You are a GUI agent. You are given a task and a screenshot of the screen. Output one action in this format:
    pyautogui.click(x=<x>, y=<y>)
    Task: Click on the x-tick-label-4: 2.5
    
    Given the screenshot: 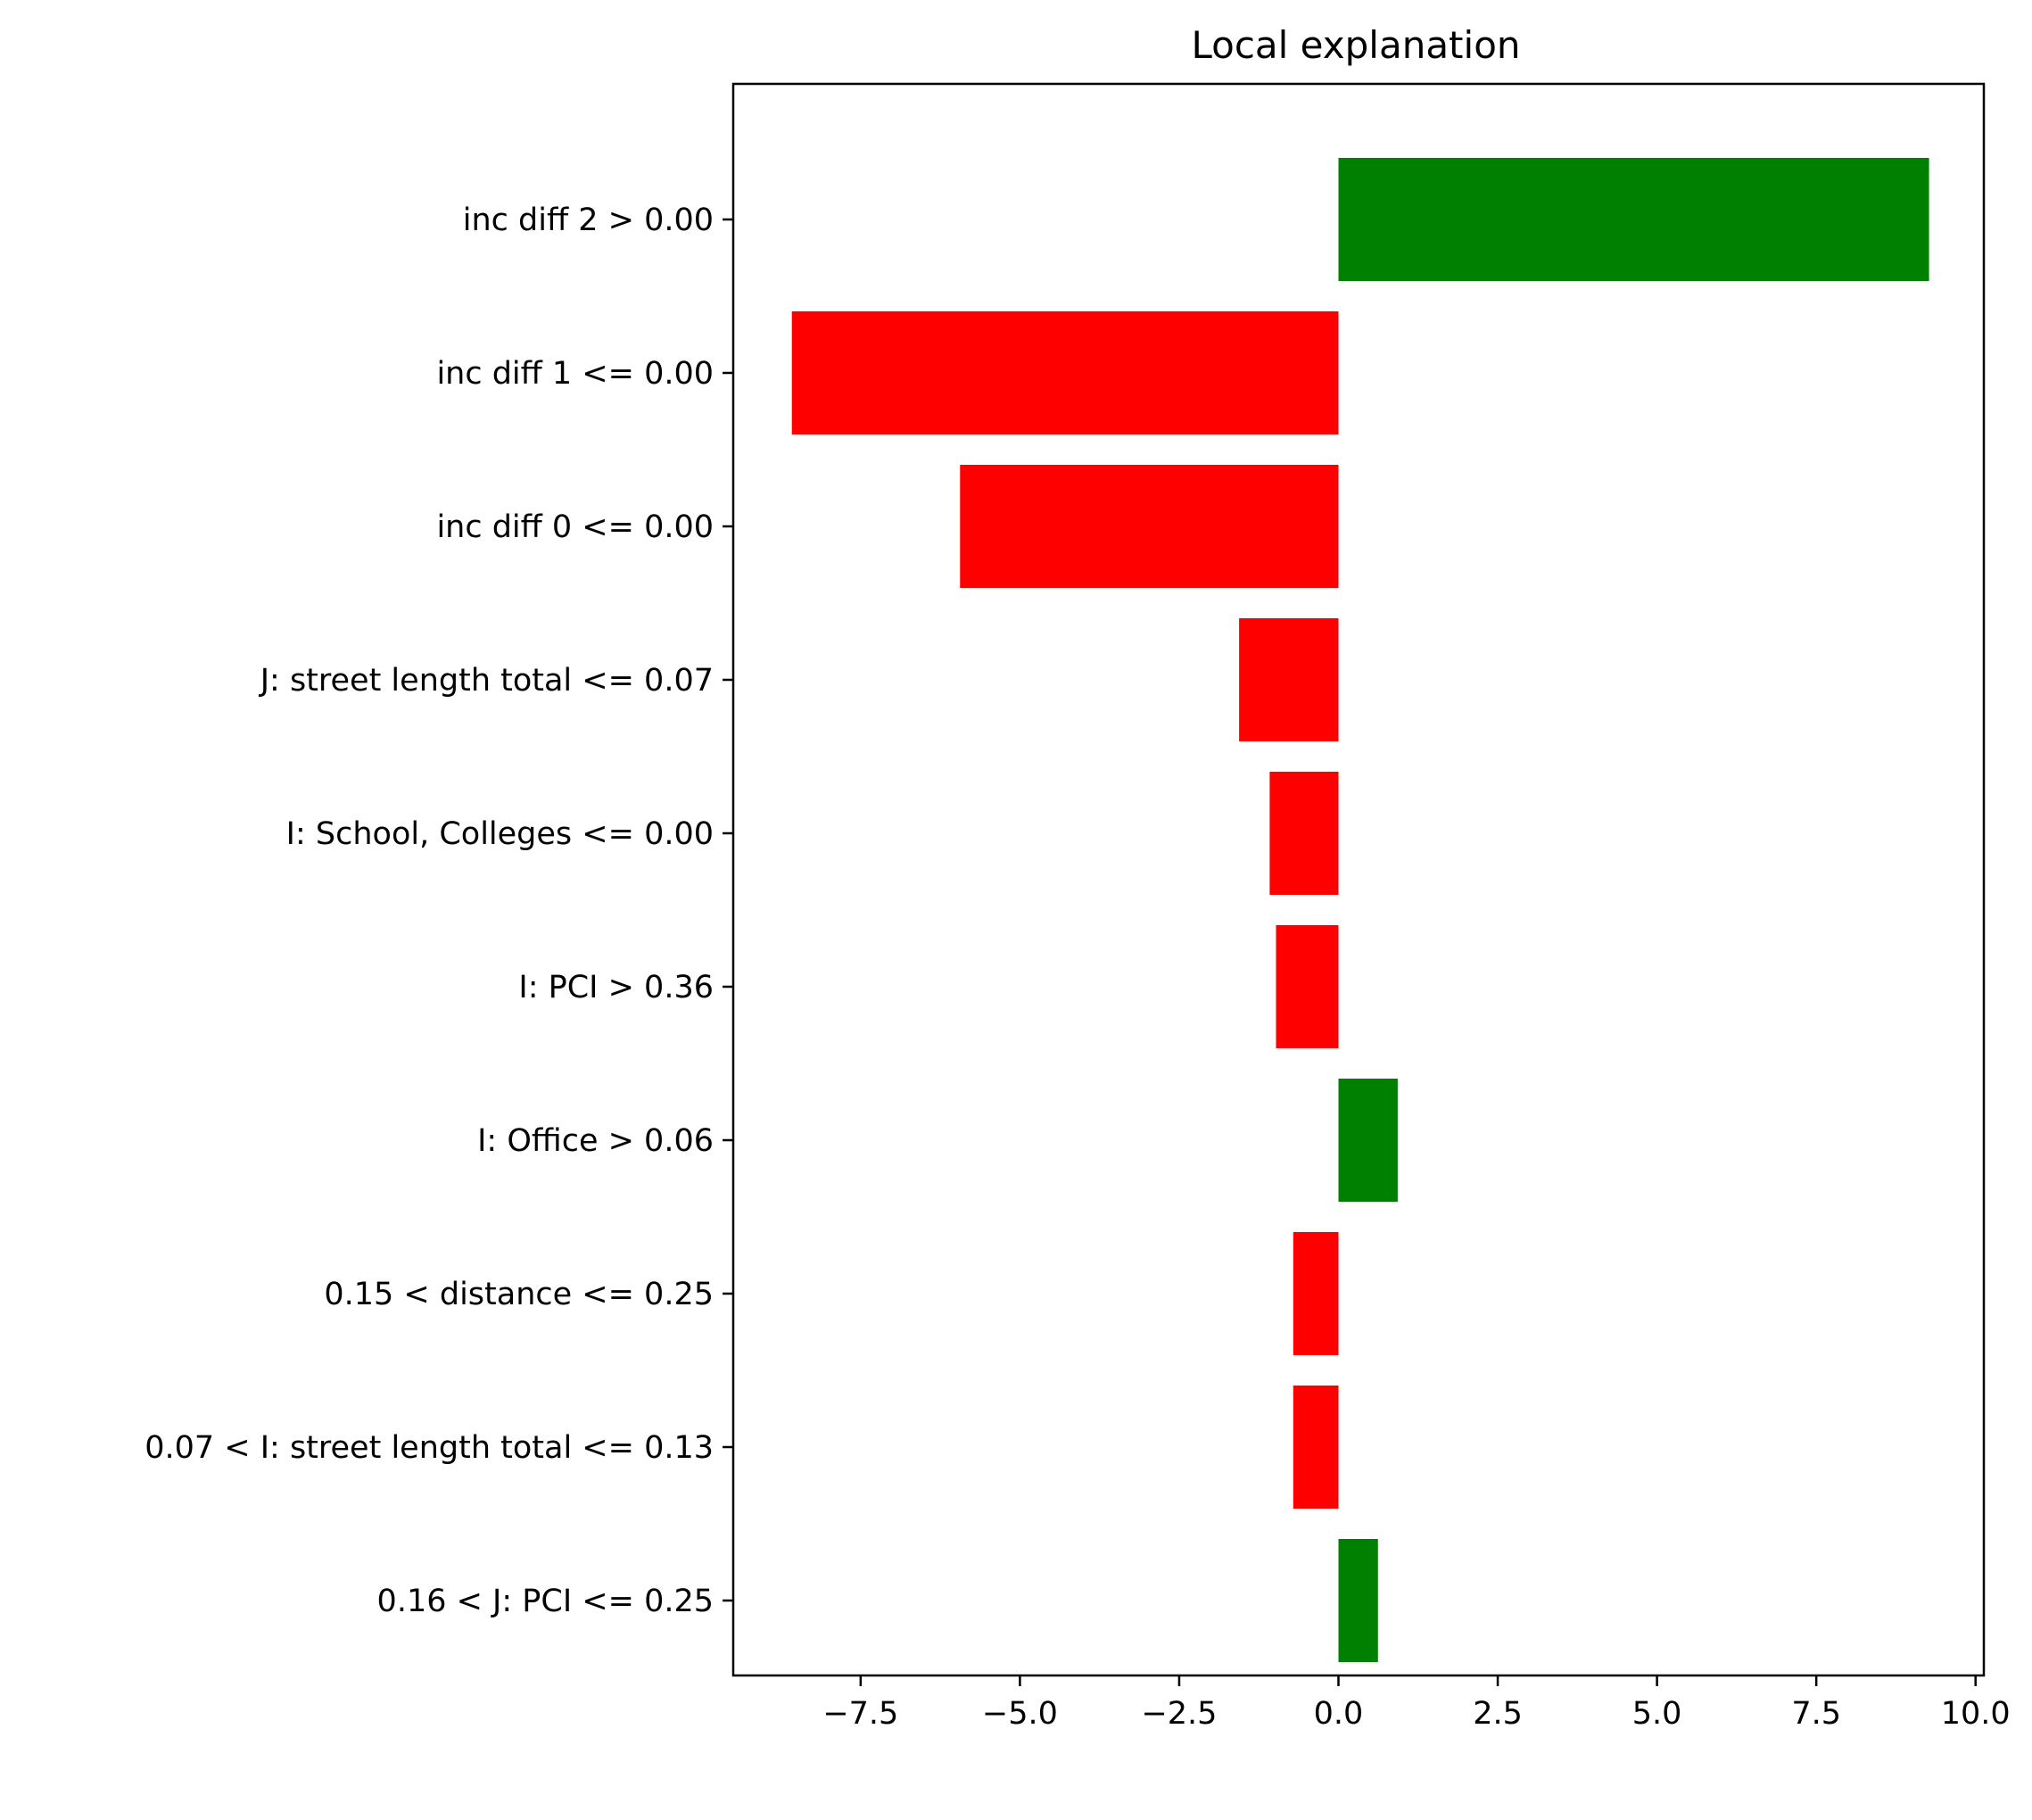 What is the action you would take?
    pyautogui.click(x=1498, y=1714)
    